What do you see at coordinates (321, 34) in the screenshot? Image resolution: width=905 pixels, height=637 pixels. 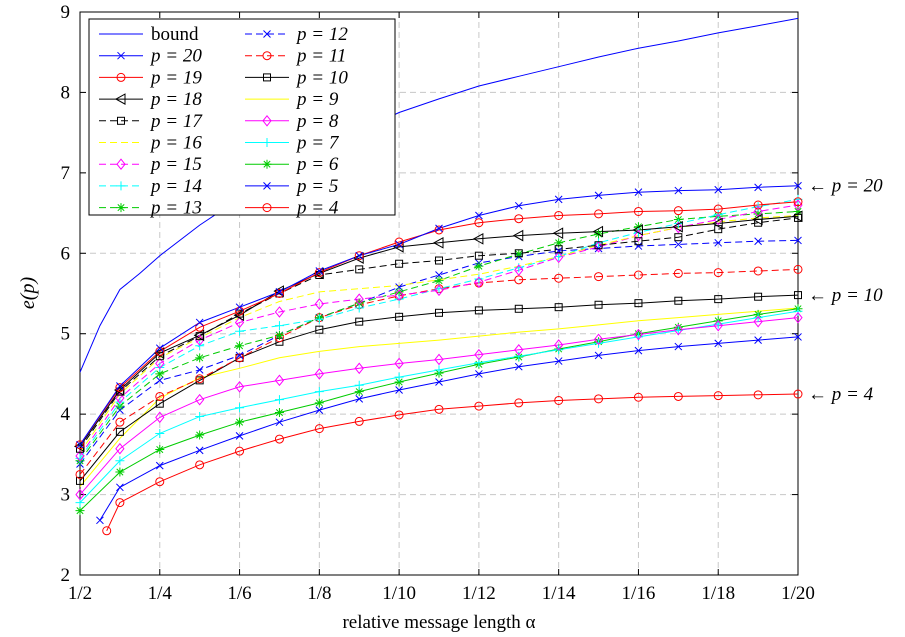 I see `legend-label: p = 12` at bounding box center [321, 34].